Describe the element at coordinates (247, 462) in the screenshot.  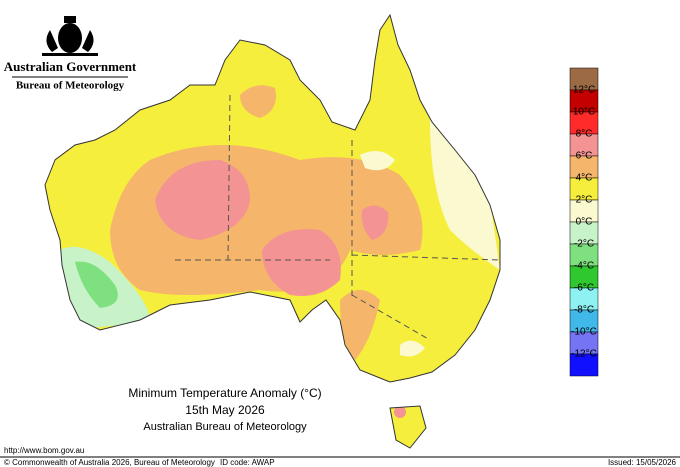
I see `id-code: ID code: AWAP` at that location.